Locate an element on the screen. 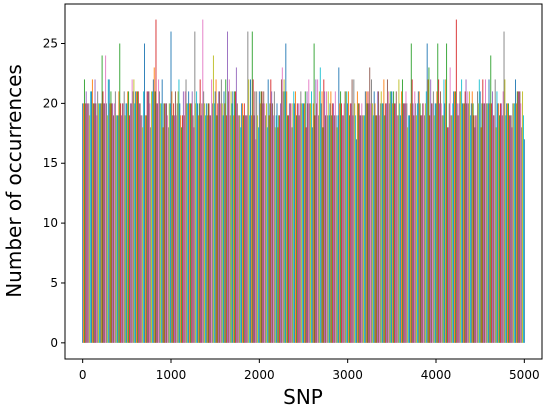 The height and width of the screenshot is (411, 550). y-tick-label: 5 is located at coordinates (54, 283).